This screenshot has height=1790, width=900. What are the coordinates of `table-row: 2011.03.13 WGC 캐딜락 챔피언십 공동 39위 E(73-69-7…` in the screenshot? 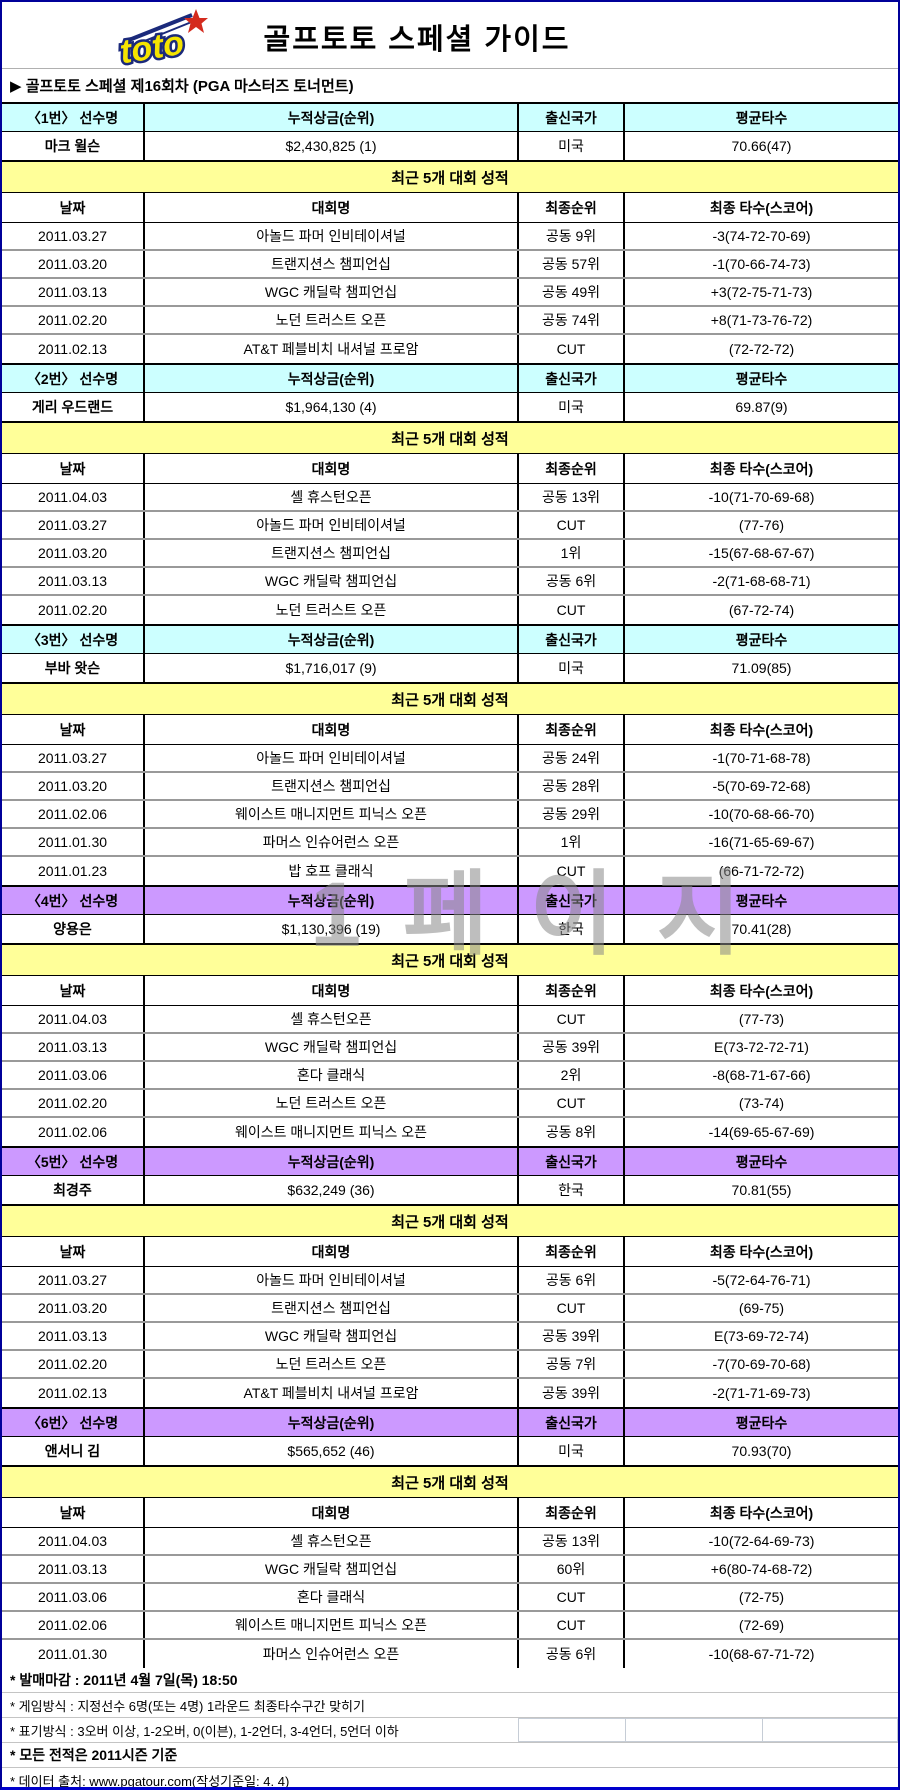 It's located at (450, 1337).